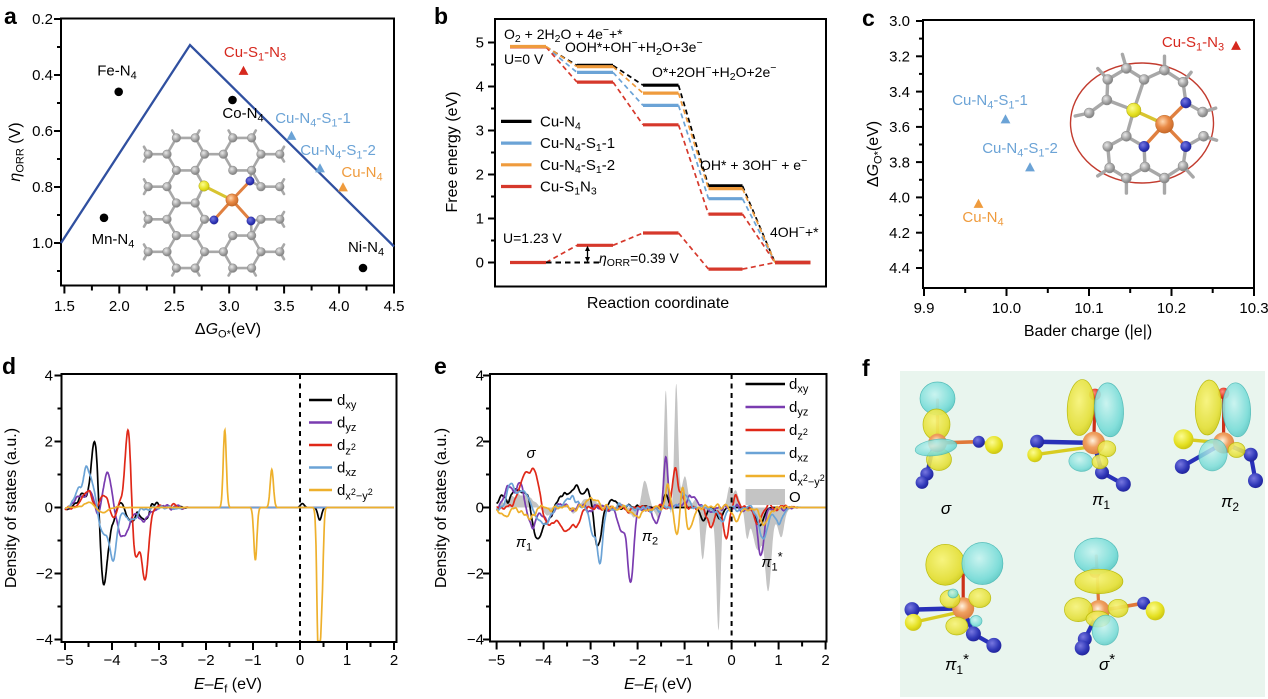 The image size is (1268, 699). Describe the element at coordinates (899, 162) in the screenshot. I see `svg-text: 3.8` at that location.